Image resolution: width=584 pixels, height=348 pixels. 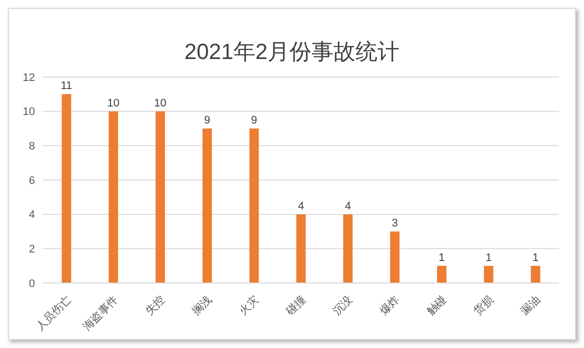 What do you see at coordinates (295, 305) in the screenshot?
I see `x-tick-label: 碰撞` at bounding box center [295, 305].